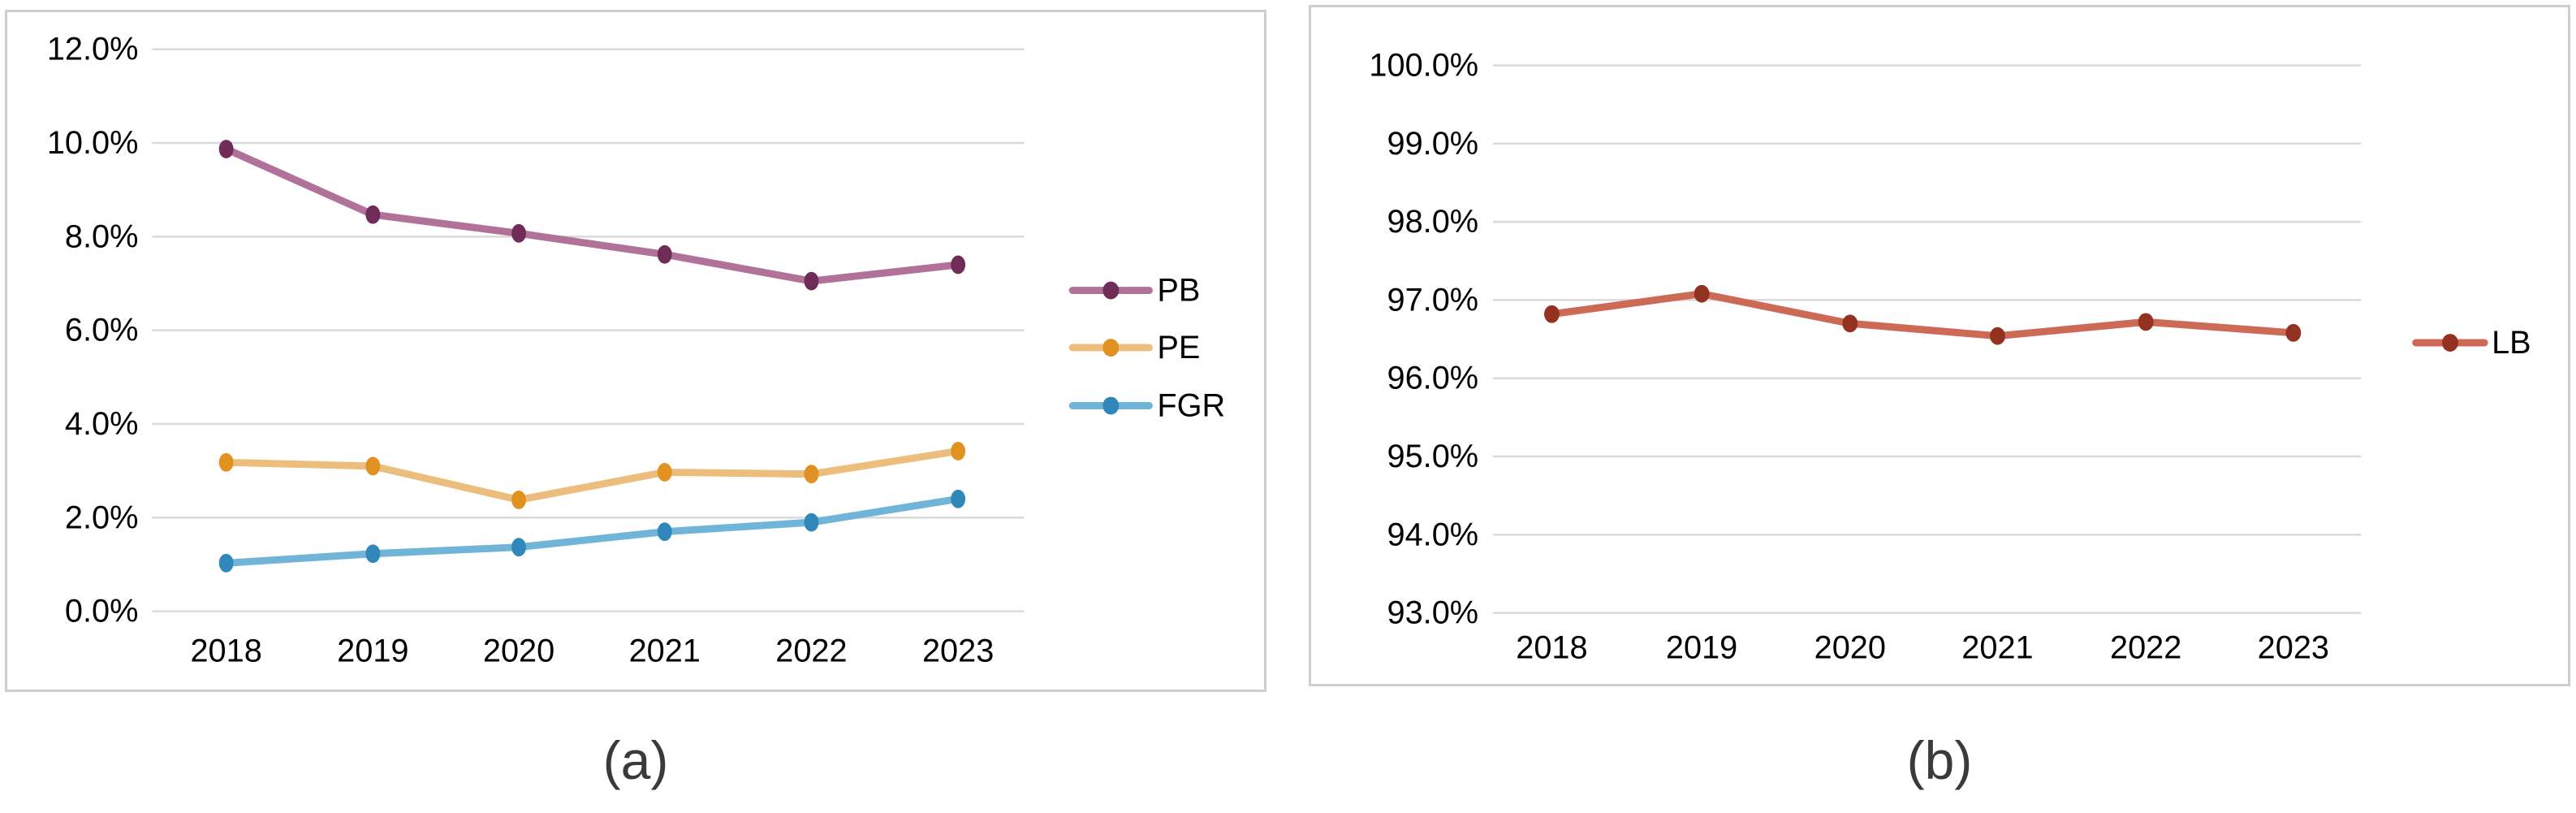 The width and height of the screenshot is (2576, 813). What do you see at coordinates (1939, 760) in the screenshot?
I see `caption-b: (b)` at bounding box center [1939, 760].